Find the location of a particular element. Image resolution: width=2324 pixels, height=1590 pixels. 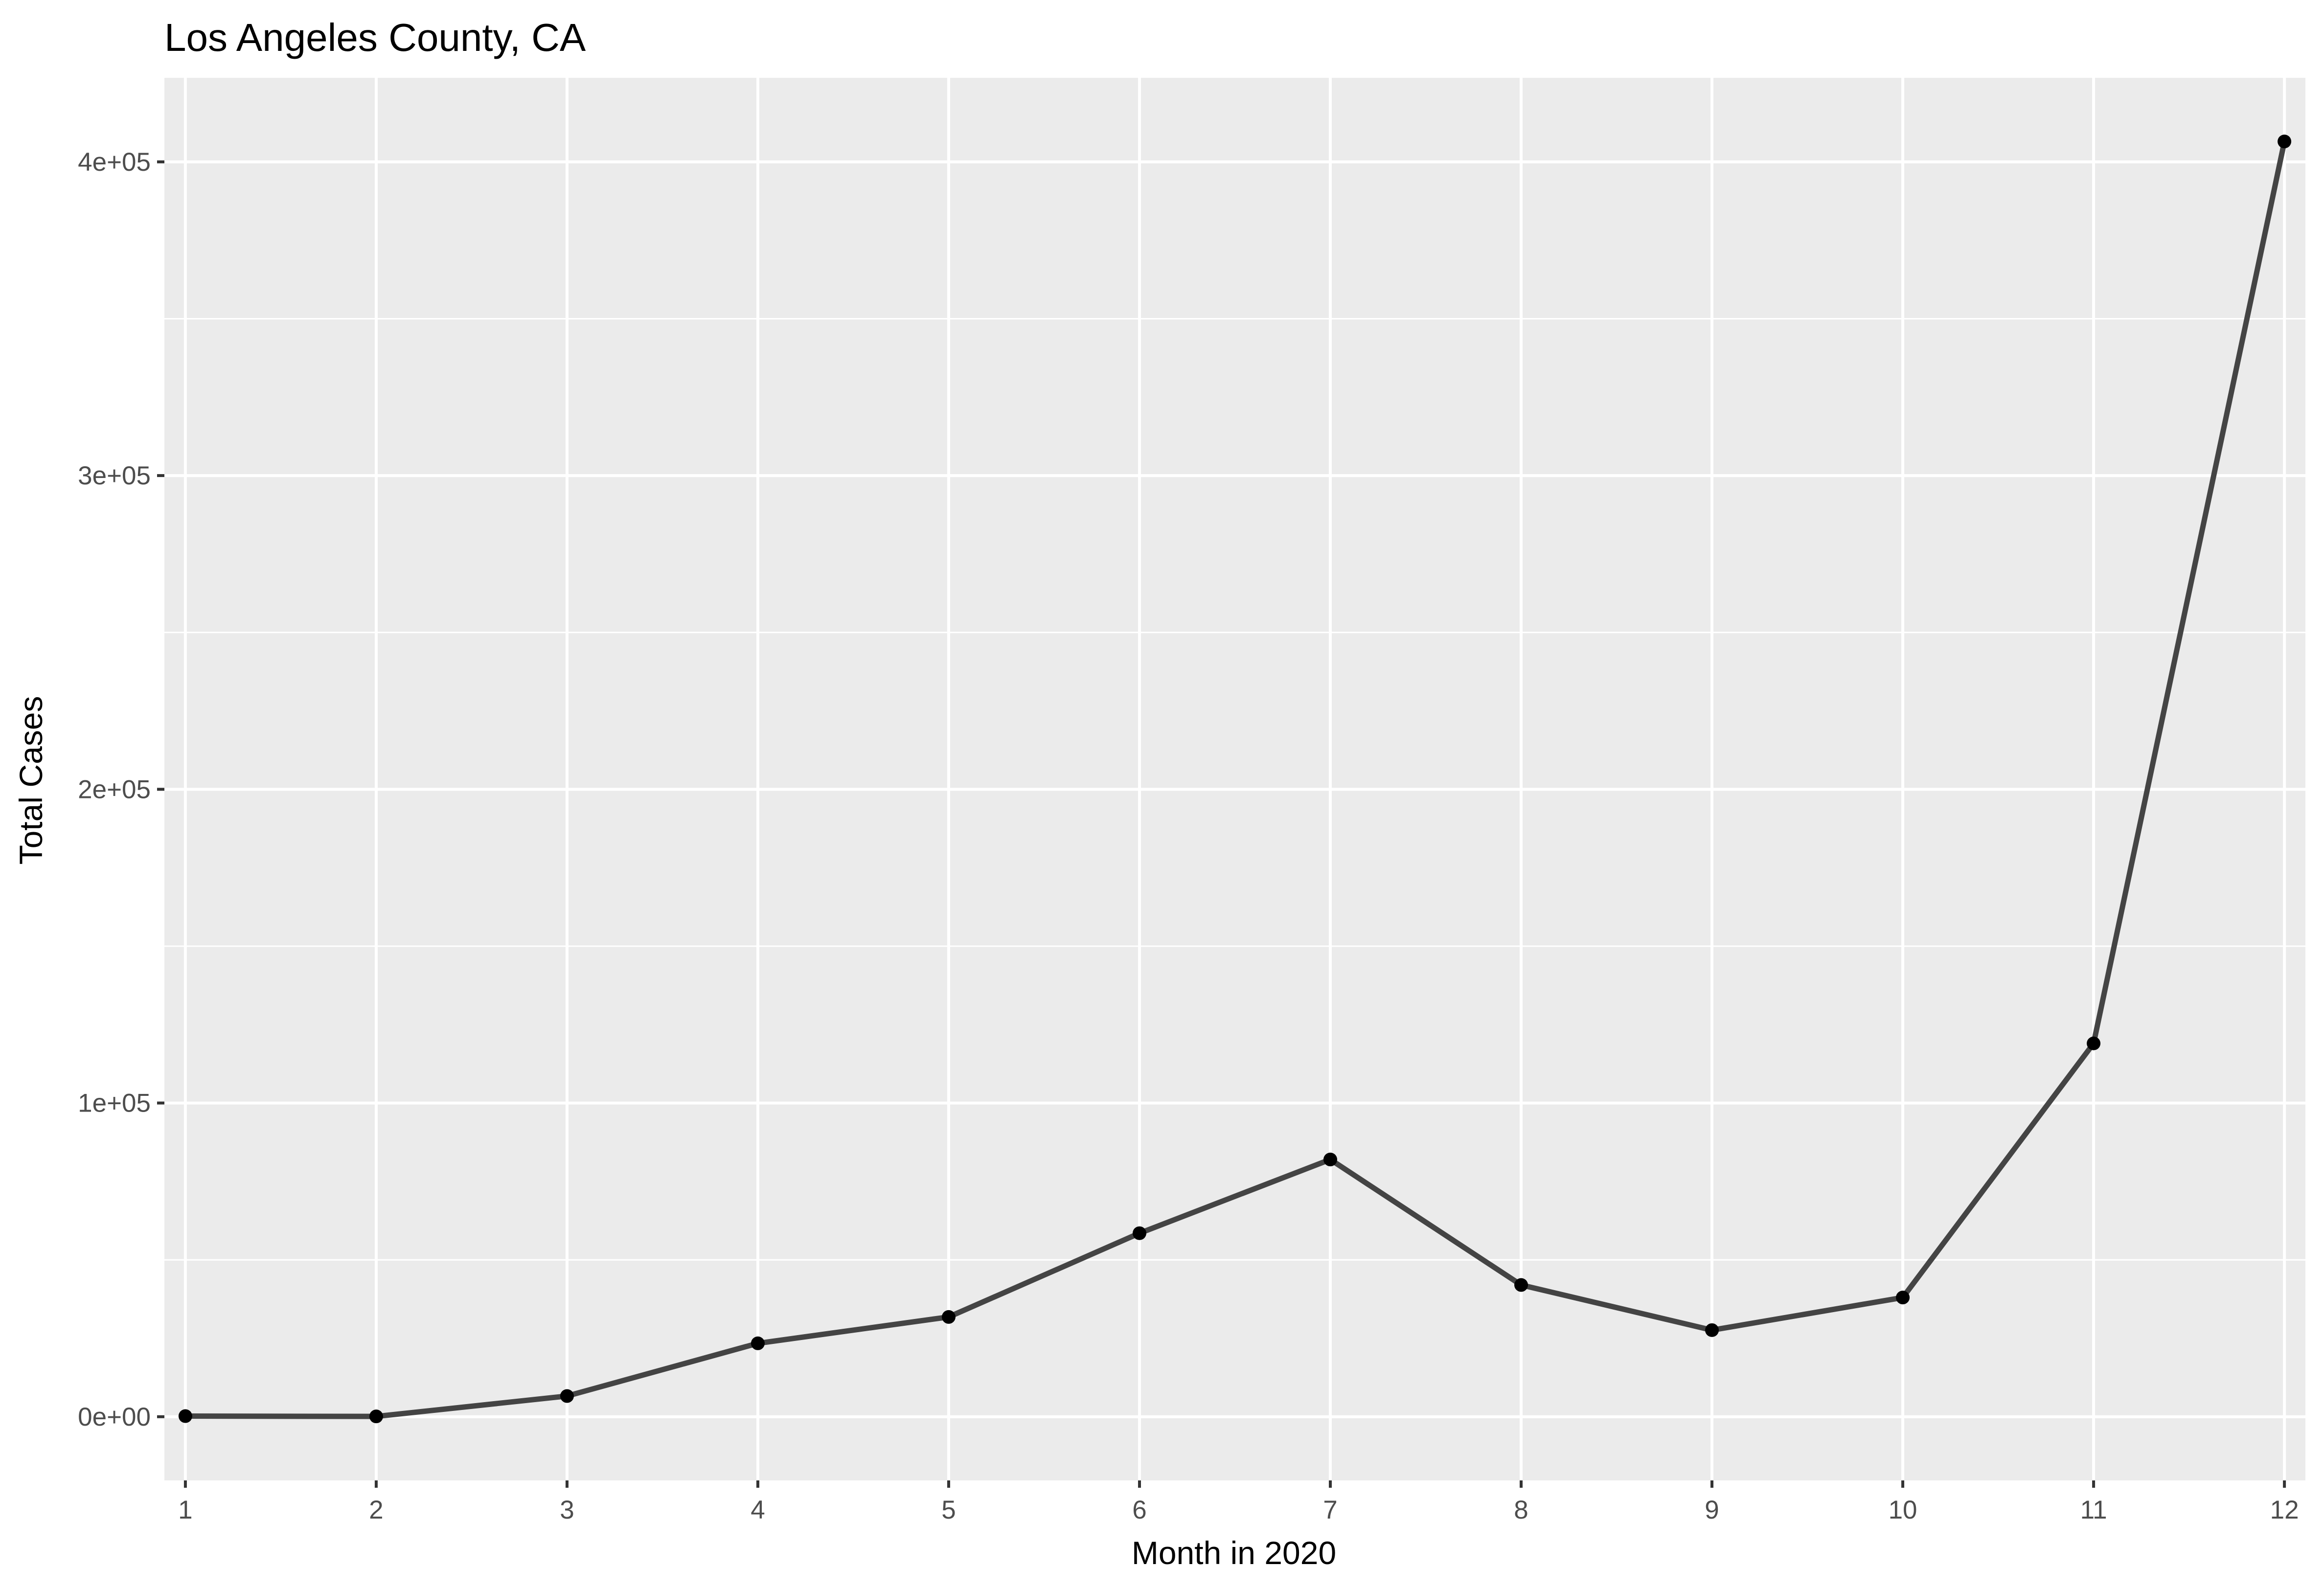

x-tick-label: 5 is located at coordinates (949, 1510).